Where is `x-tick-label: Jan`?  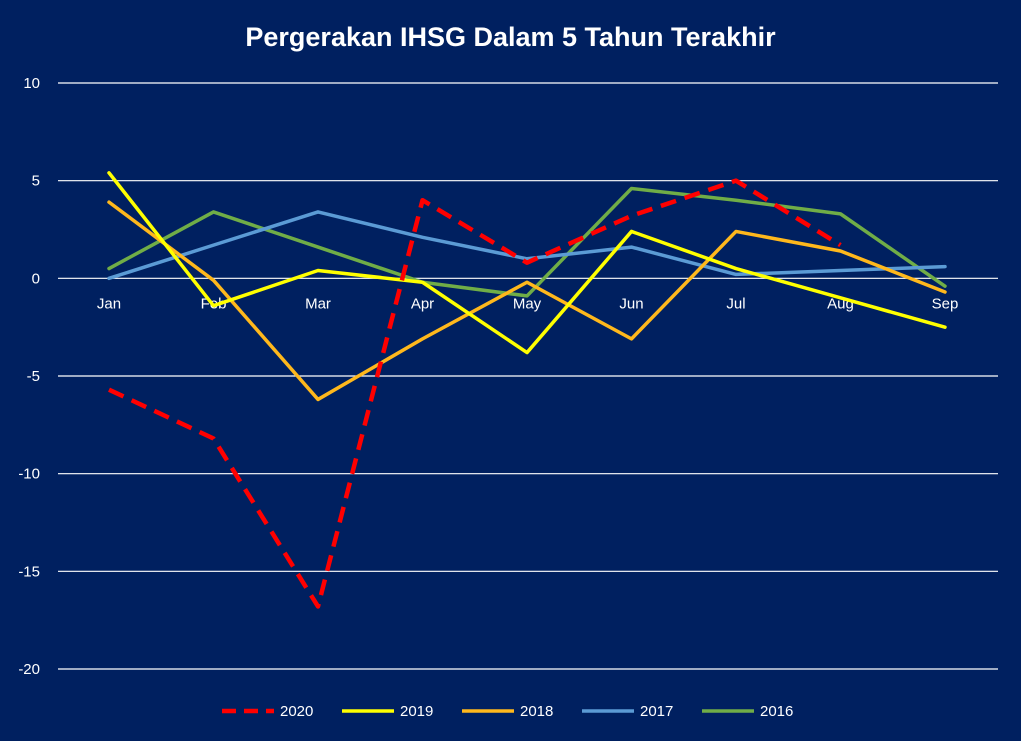 x-tick-label: Jan is located at coordinates (109, 303).